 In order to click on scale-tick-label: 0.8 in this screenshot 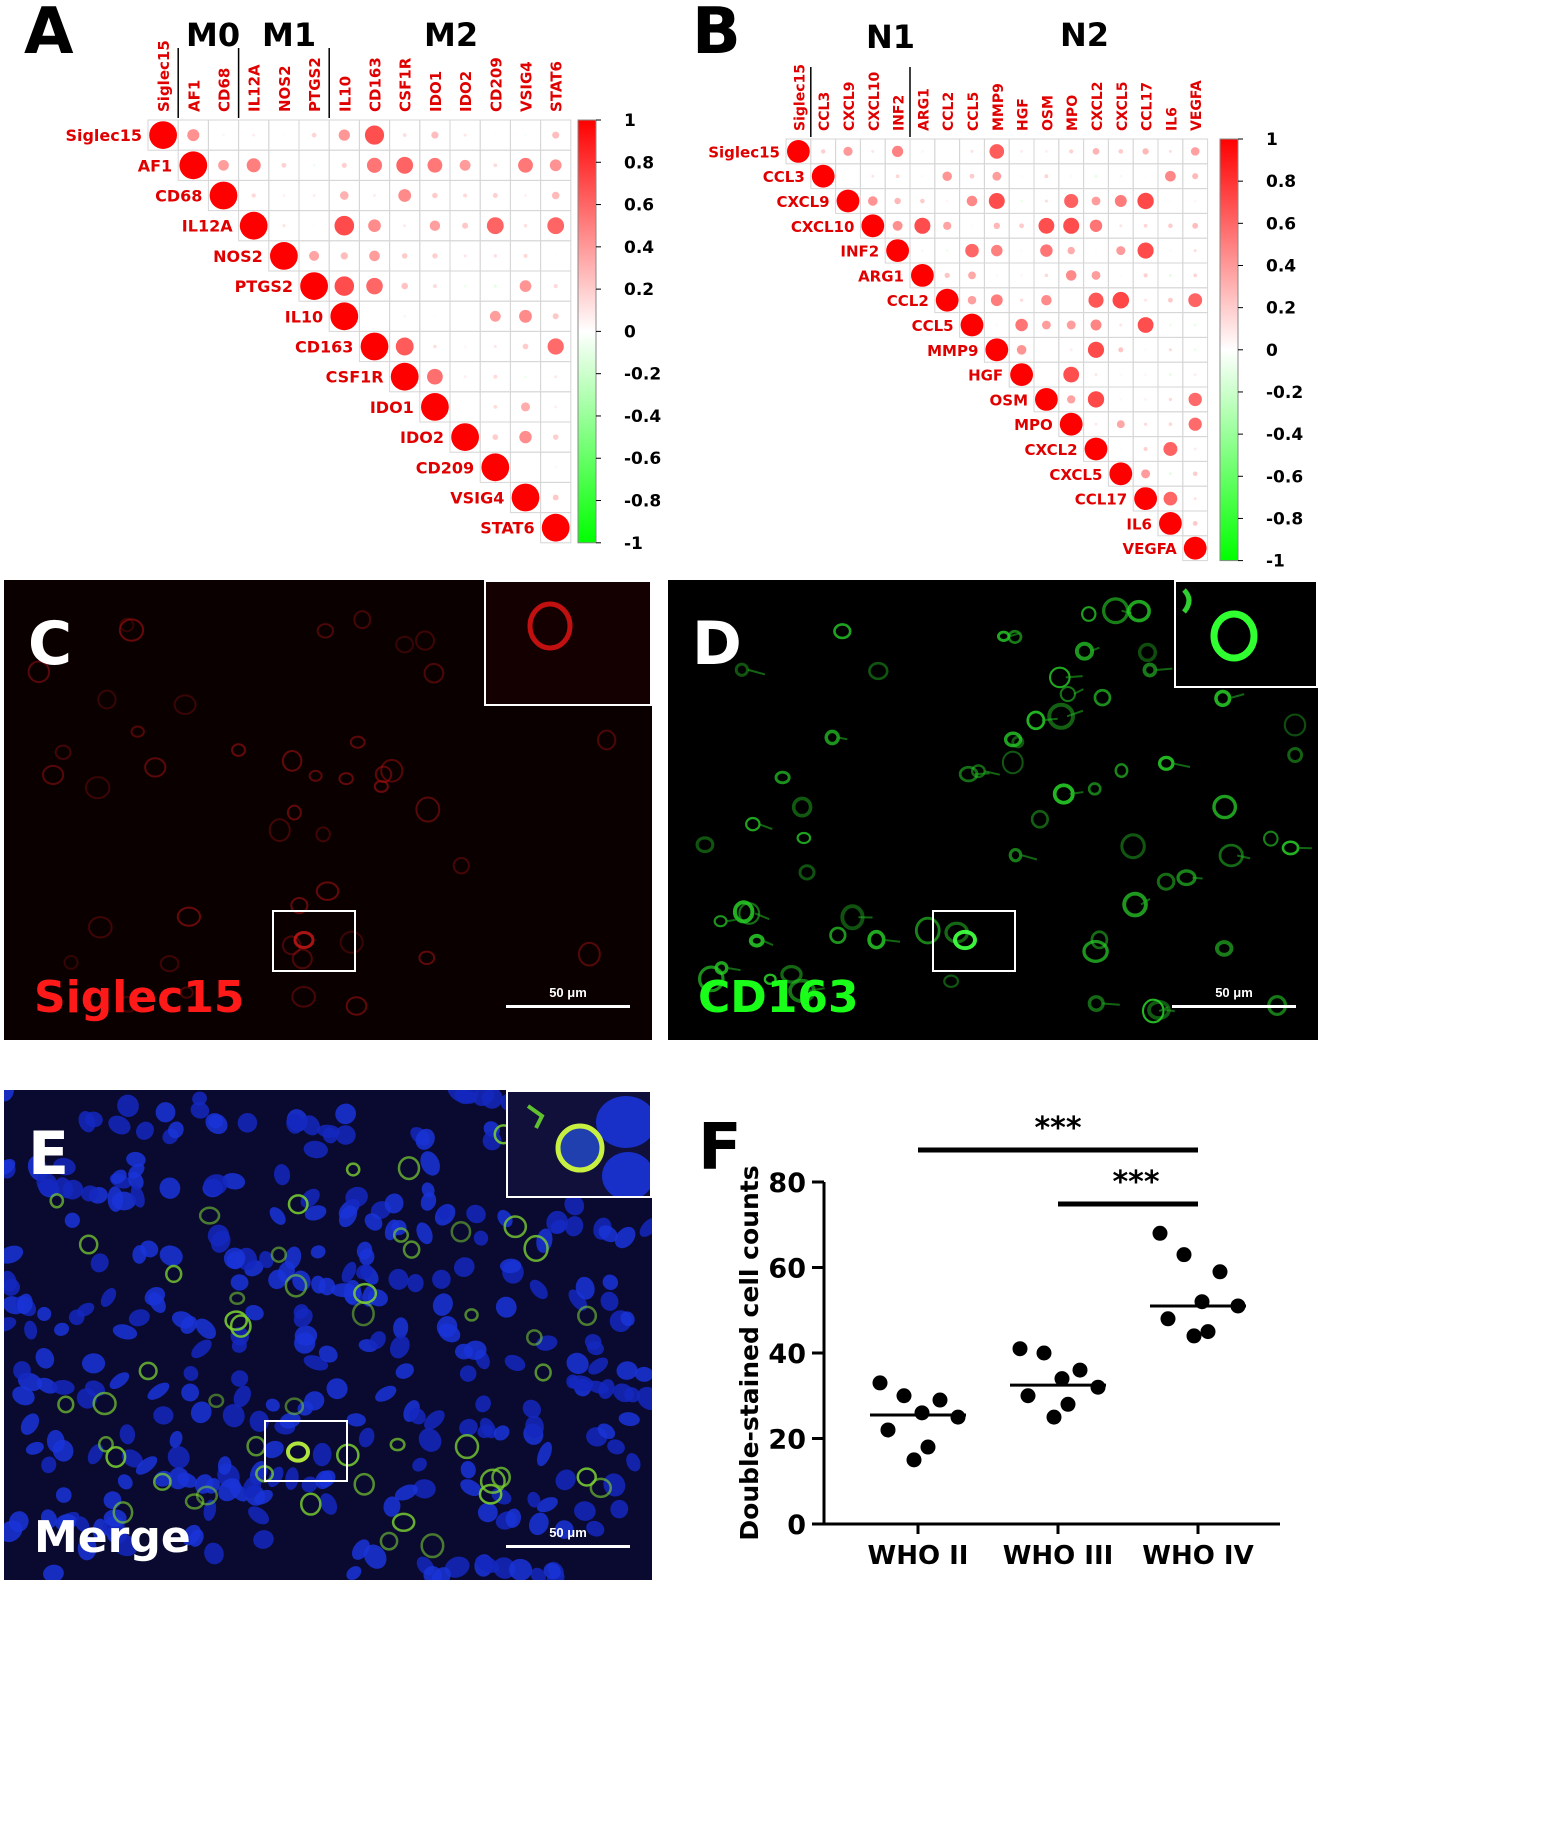, I will do `click(639, 163)`.